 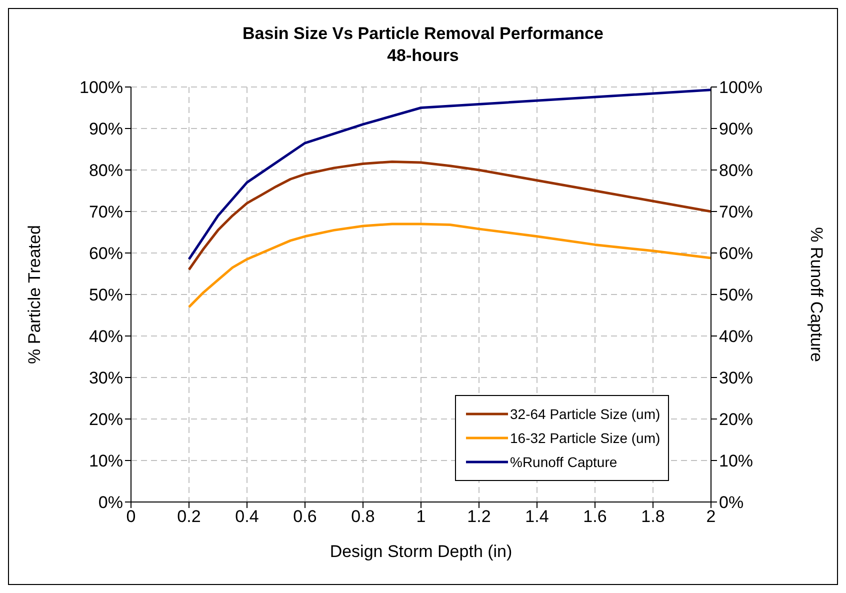 What do you see at coordinates (105, 378) in the screenshot?
I see `y-tick-label: 30%` at bounding box center [105, 378].